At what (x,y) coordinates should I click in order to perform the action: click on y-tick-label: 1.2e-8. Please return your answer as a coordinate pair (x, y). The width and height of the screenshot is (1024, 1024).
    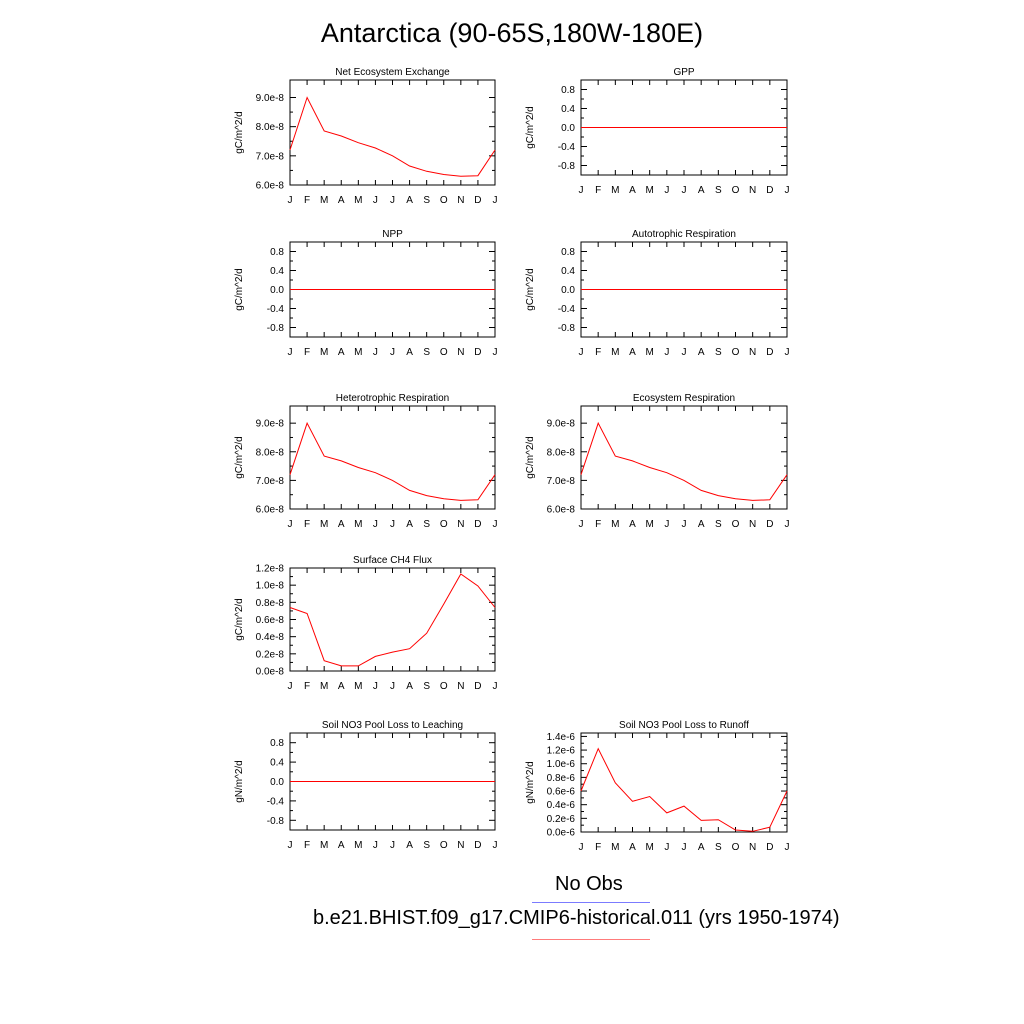
    Looking at the image, I should click on (270, 569).